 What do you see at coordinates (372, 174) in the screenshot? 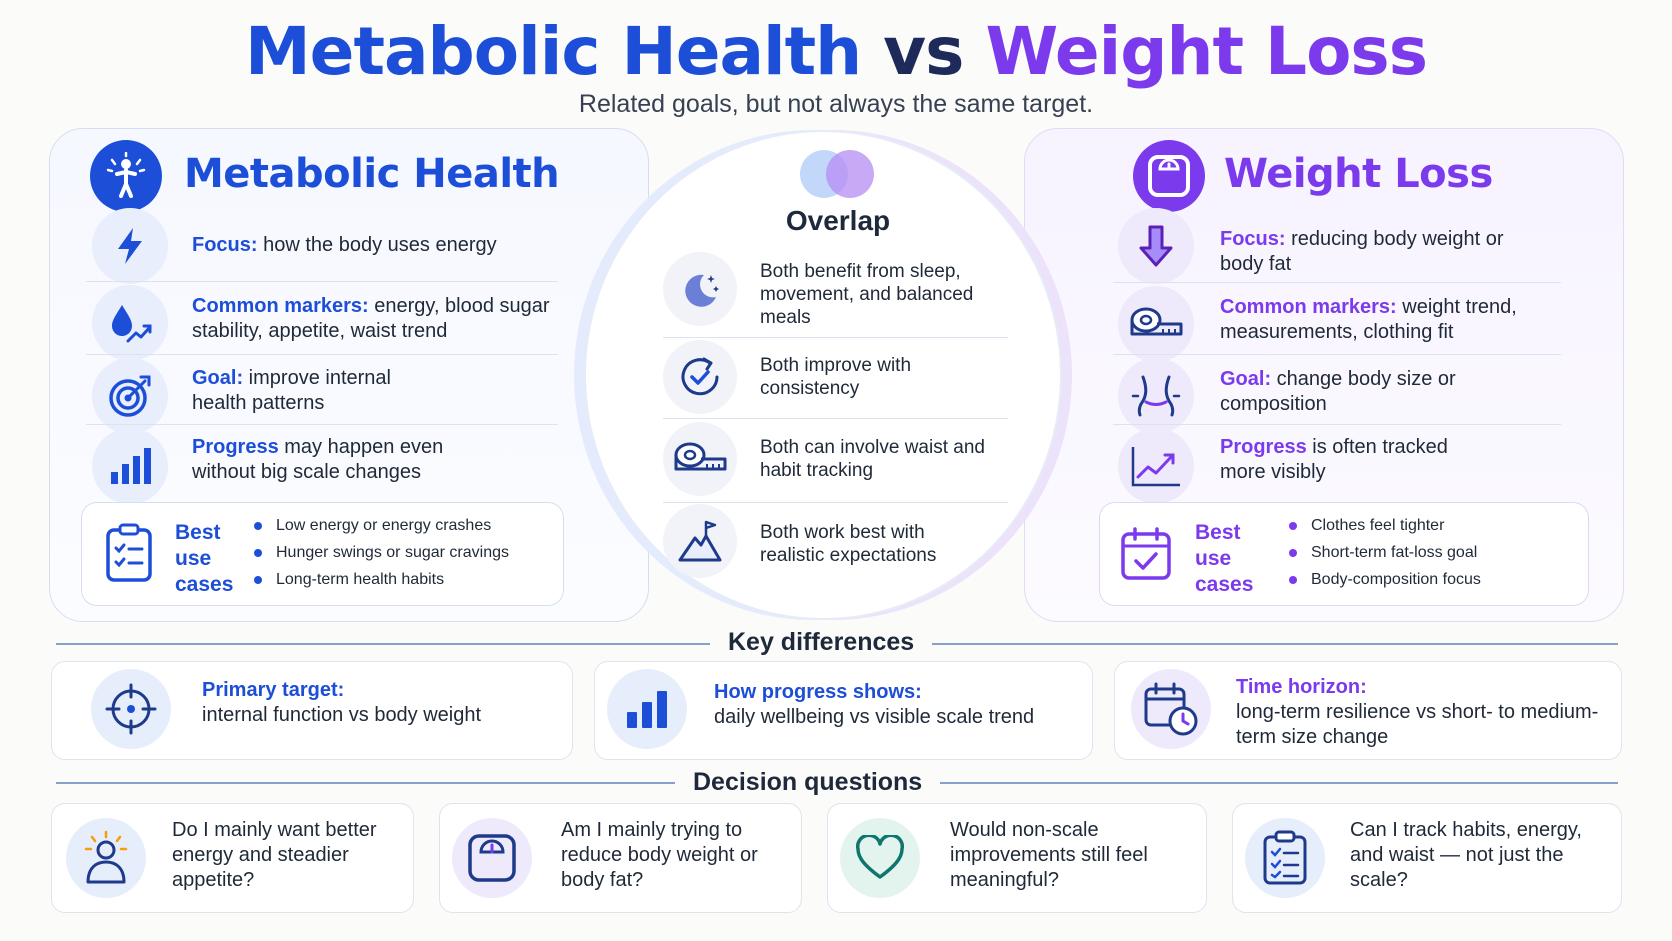
I see `metabolic-health-heading: Metabolic Health` at bounding box center [372, 174].